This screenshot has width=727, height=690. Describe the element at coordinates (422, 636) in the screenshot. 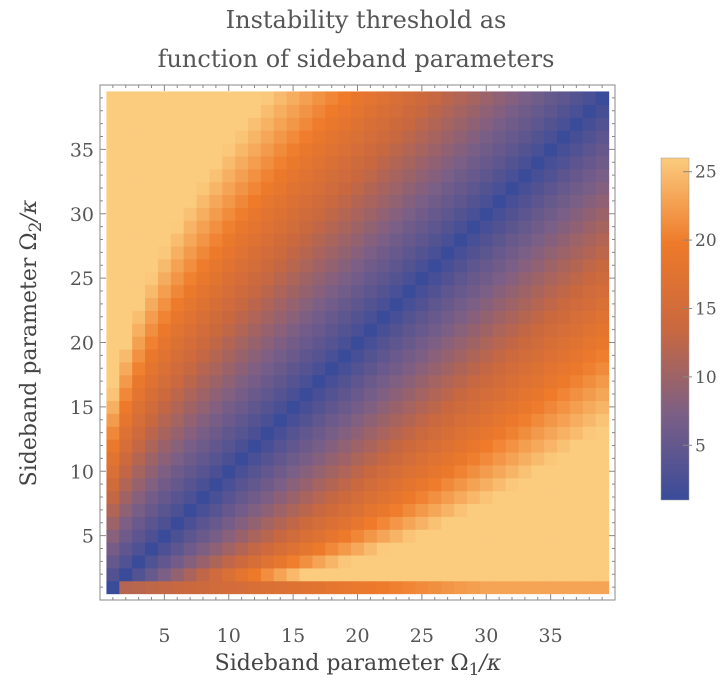

I see `x-tick-label: 25` at that location.